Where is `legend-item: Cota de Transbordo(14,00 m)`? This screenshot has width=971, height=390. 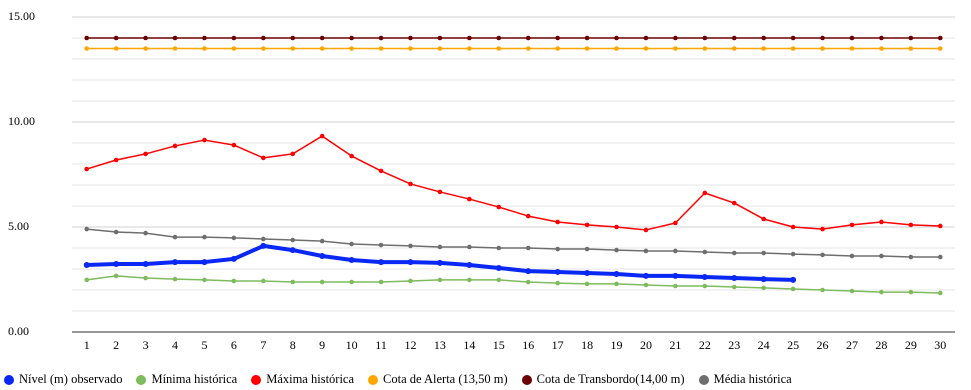 legend-item: Cota de Transbordo(14,00 m) is located at coordinates (603, 379).